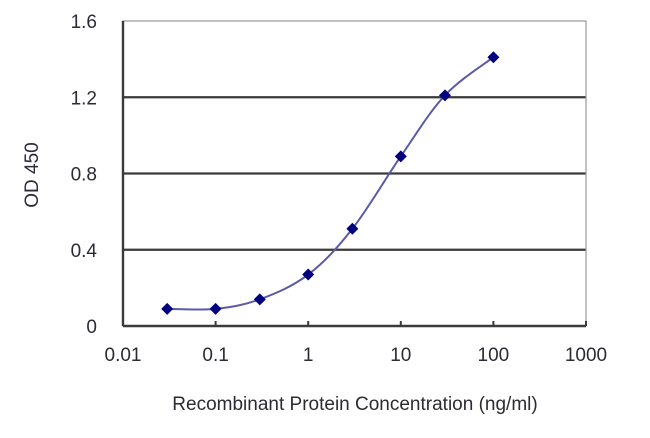 This screenshot has width=650, height=438. I want to click on x-tick-label: 0.01, so click(123, 355).